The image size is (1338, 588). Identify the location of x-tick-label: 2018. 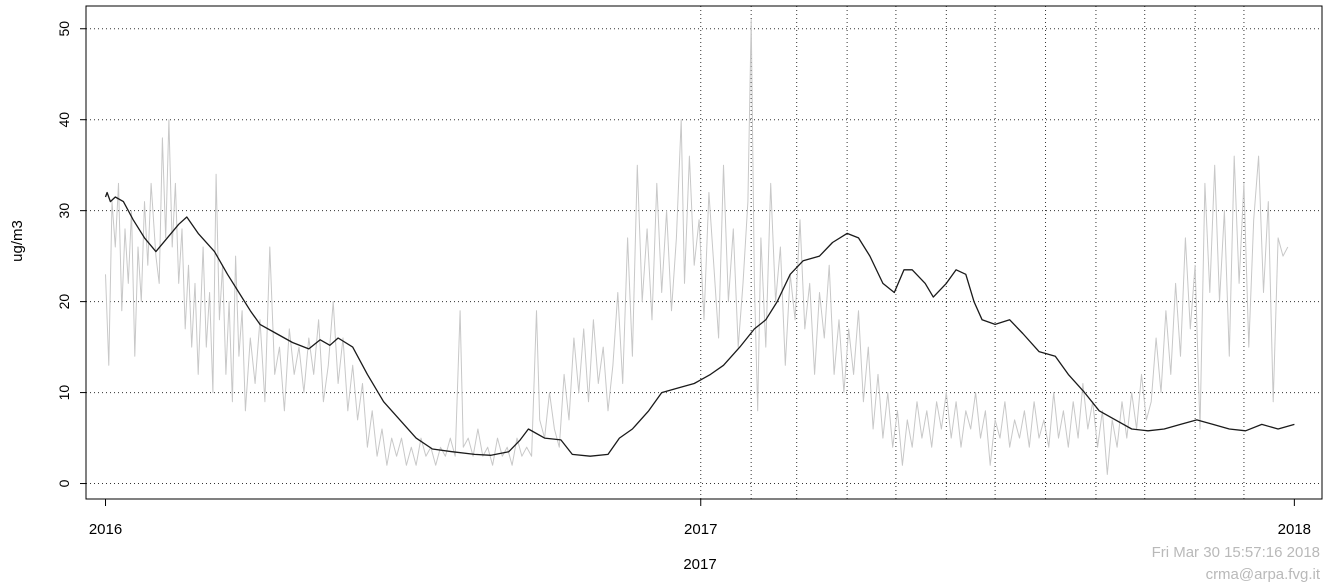
(1294, 529).